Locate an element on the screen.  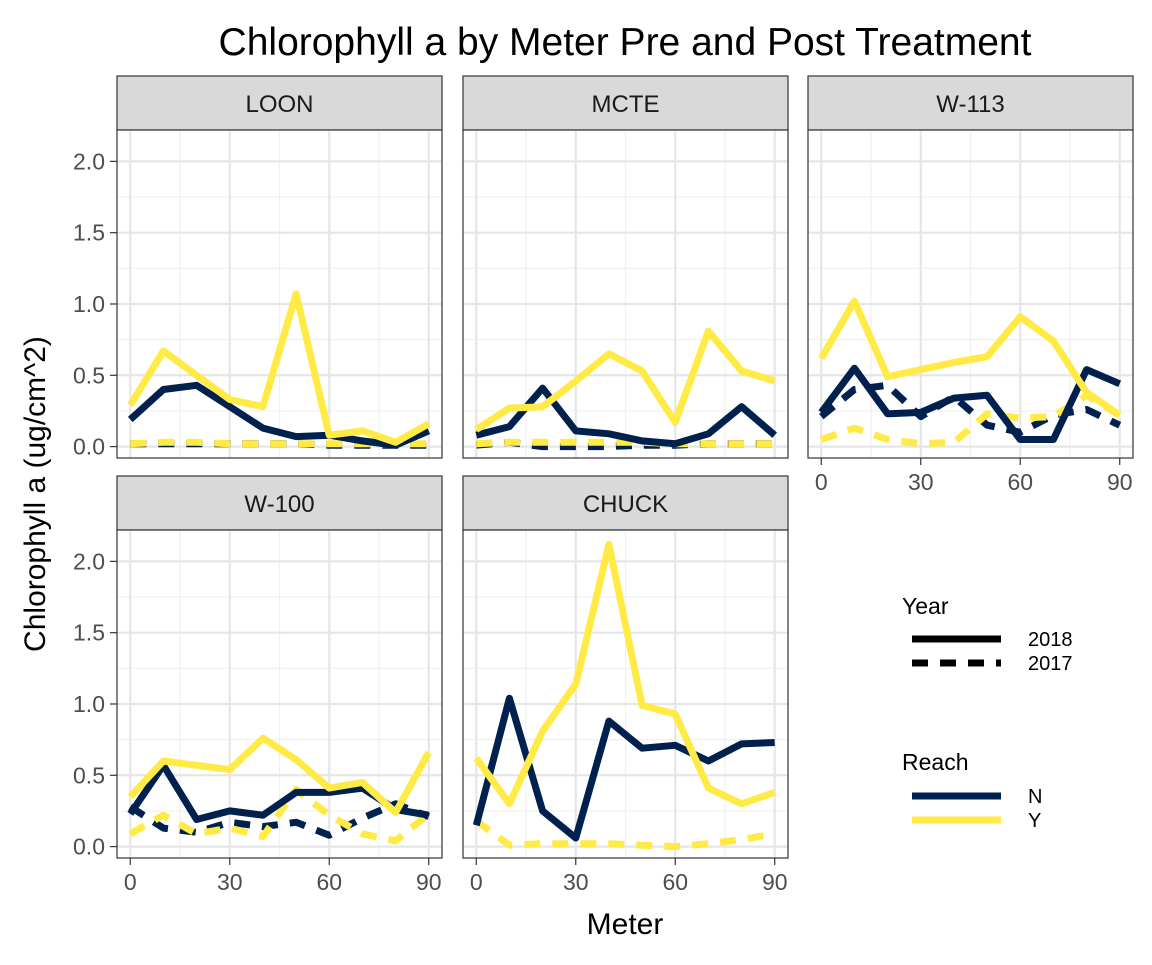
facet-strip-label: W-113 is located at coordinates (970, 104).